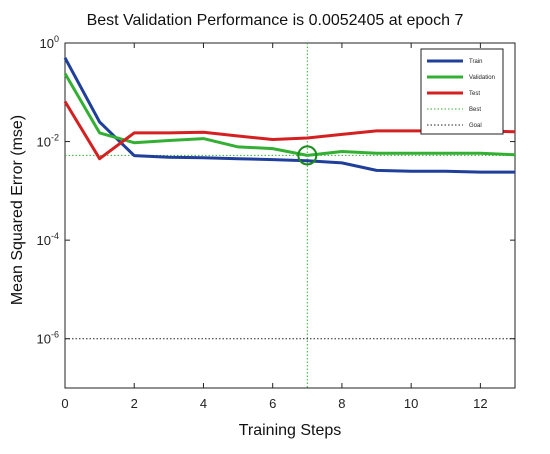  Describe the element at coordinates (48, 239) in the screenshot. I see `y-tick-label: 10⁻⁴` at that location.